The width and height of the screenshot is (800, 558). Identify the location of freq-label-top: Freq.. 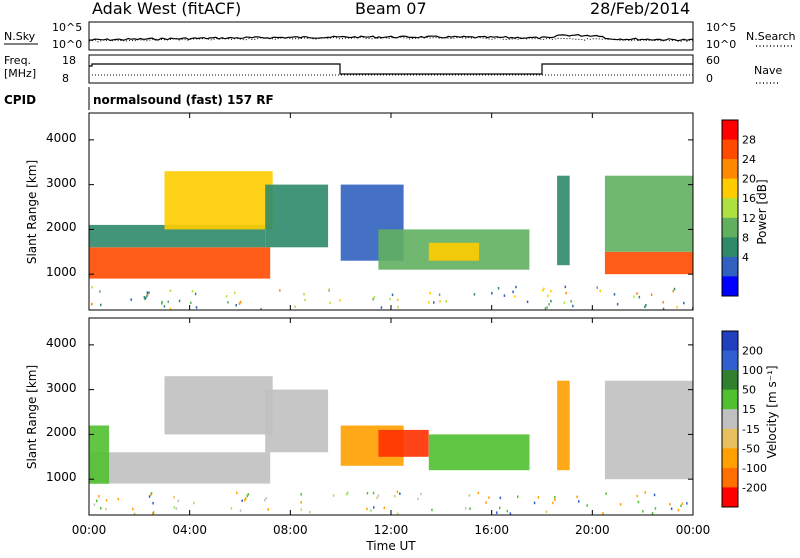
(17, 60).